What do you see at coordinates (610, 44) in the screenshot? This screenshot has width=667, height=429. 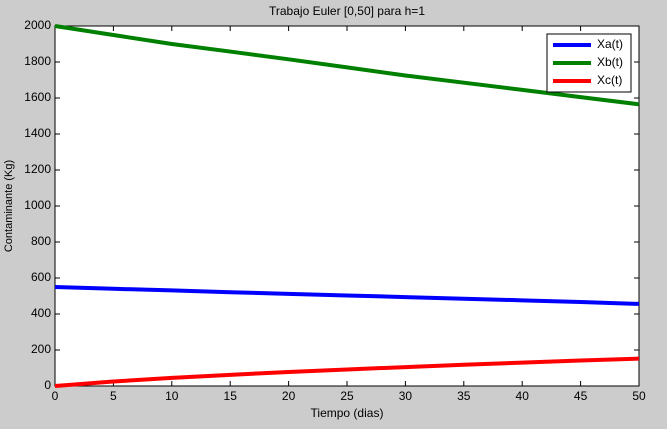 I see `legend-label: Xa(t)` at bounding box center [610, 44].